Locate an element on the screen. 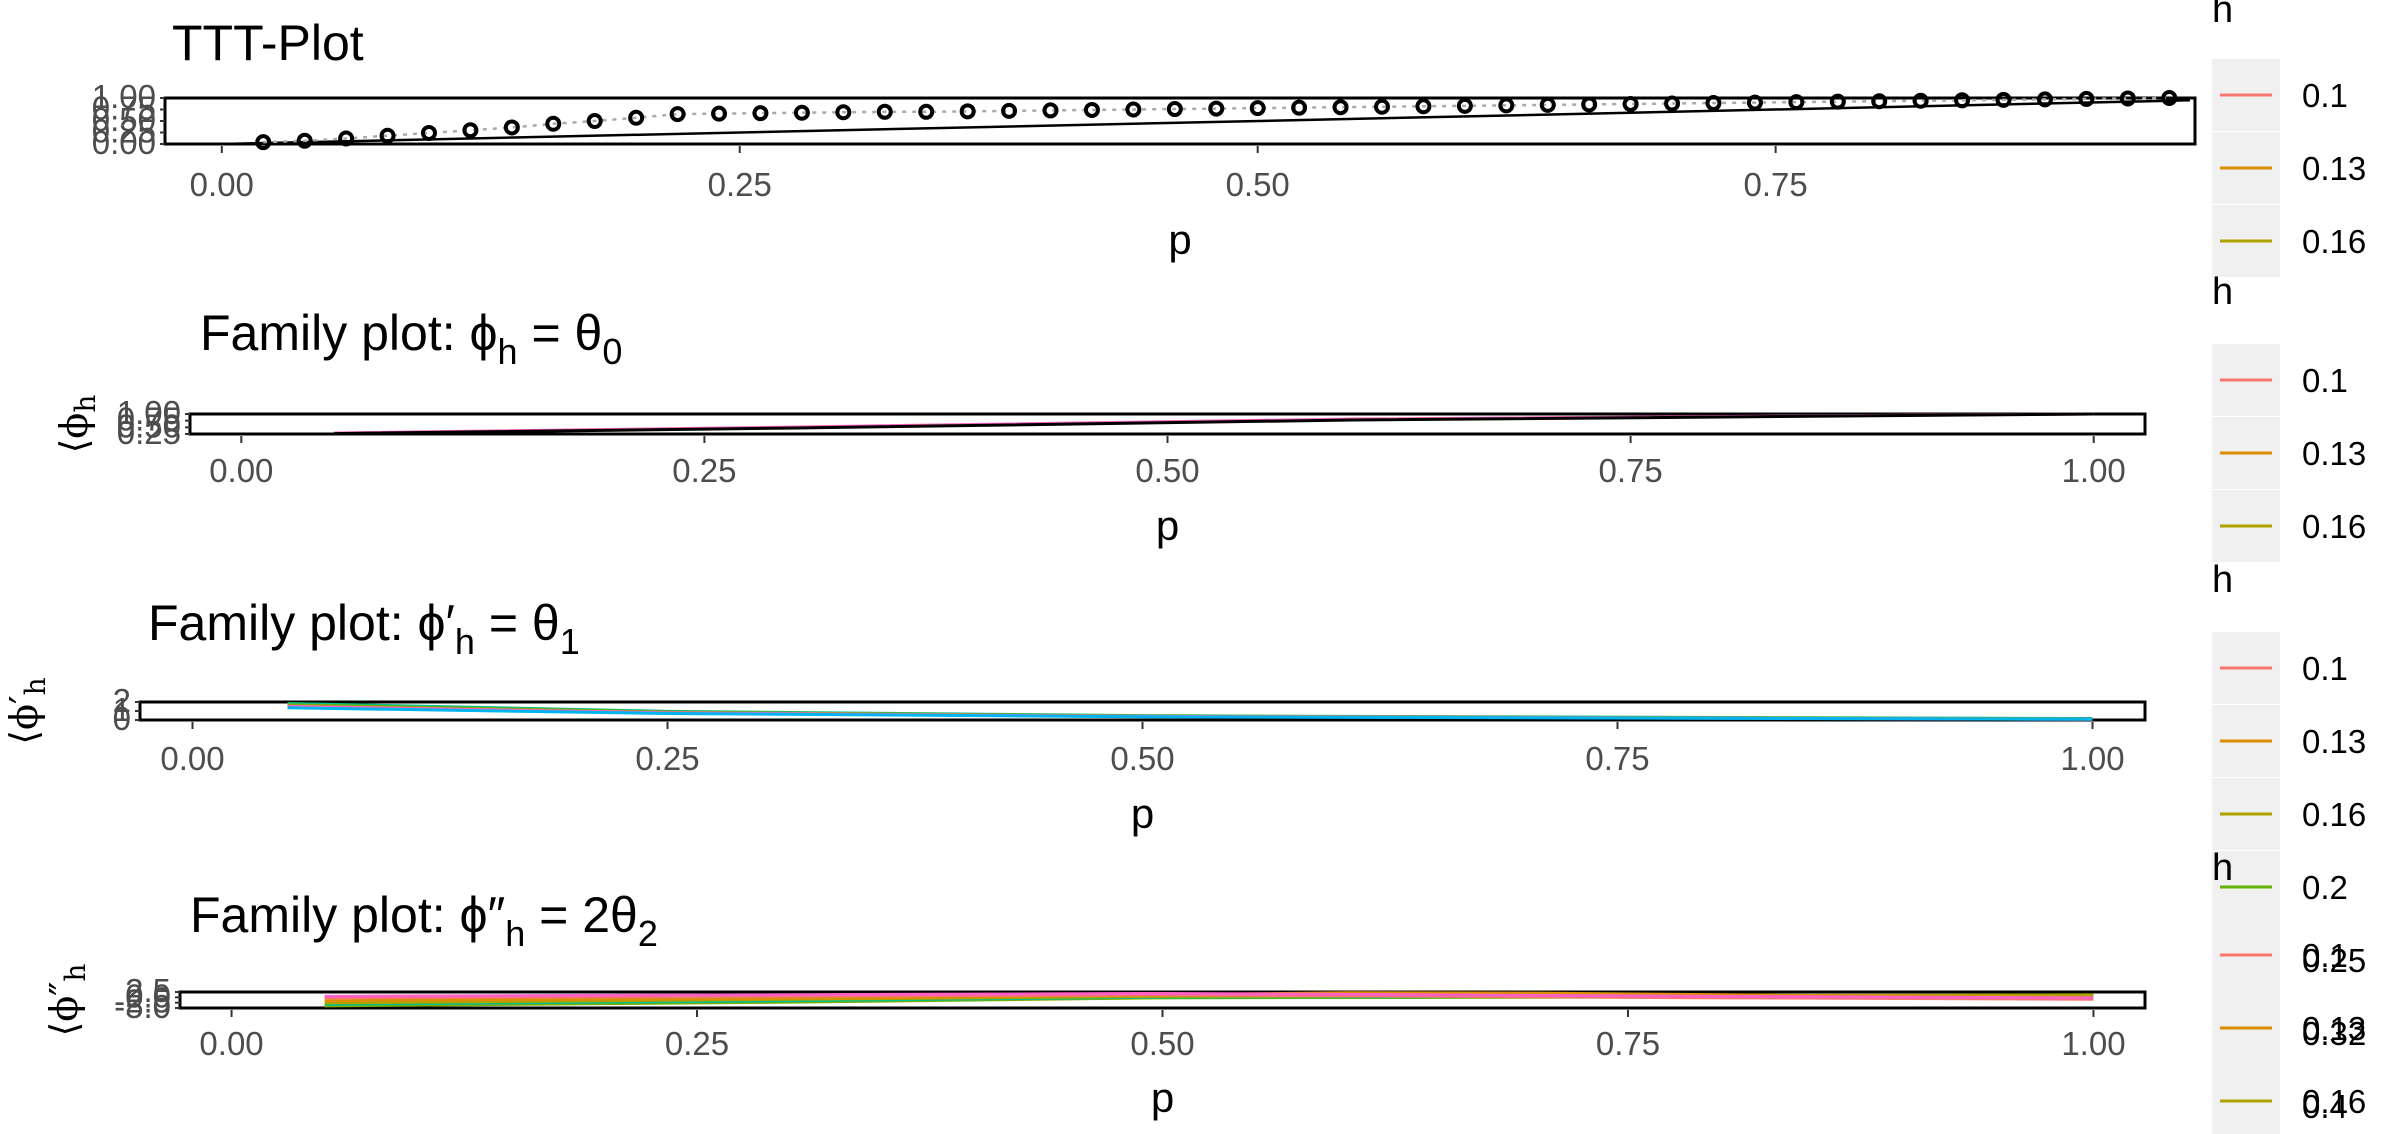 The image size is (2400, 1134). y-tick-label: -5.0 is located at coordinates (142, 1006).